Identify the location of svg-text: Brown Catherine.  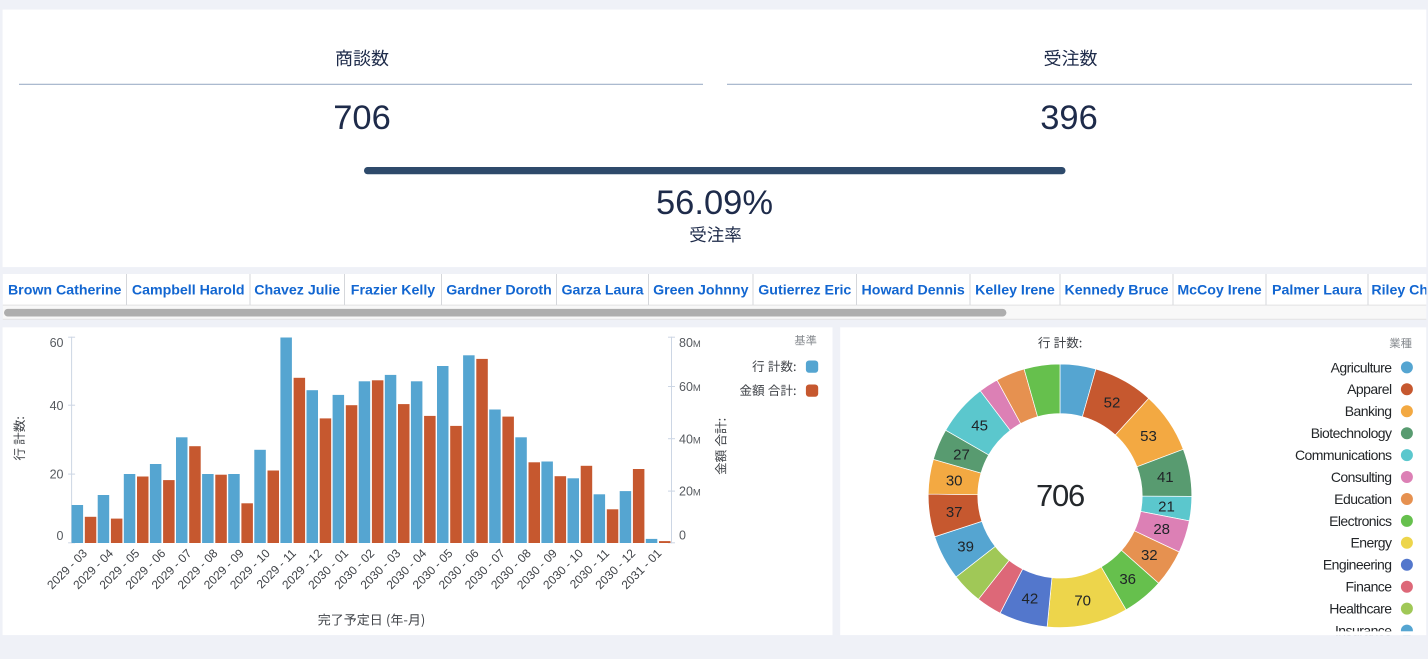
(65, 291).